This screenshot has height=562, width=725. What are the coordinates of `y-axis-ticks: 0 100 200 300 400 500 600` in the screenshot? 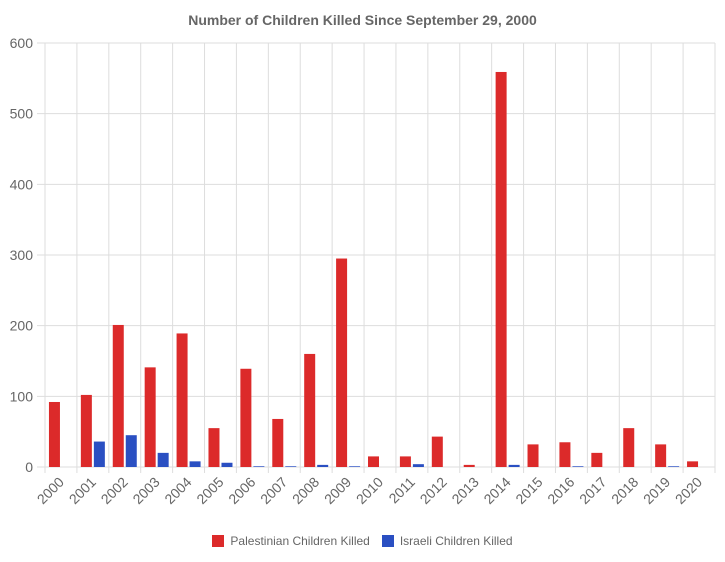 It's located at (22, 255).